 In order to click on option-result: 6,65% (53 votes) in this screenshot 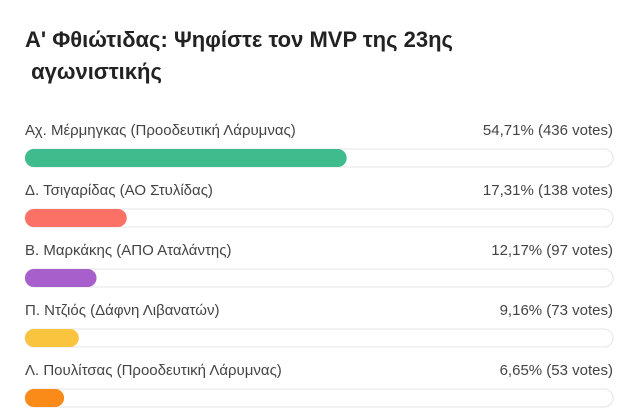, I will do `click(556, 370)`.